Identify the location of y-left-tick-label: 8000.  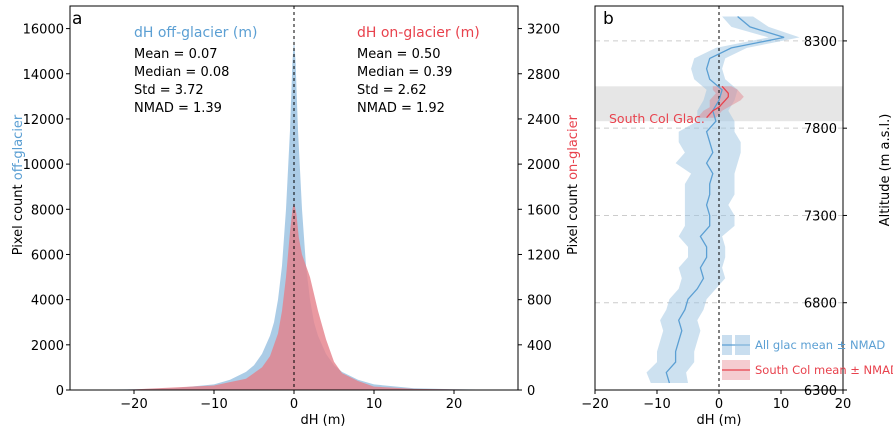
(47, 210).